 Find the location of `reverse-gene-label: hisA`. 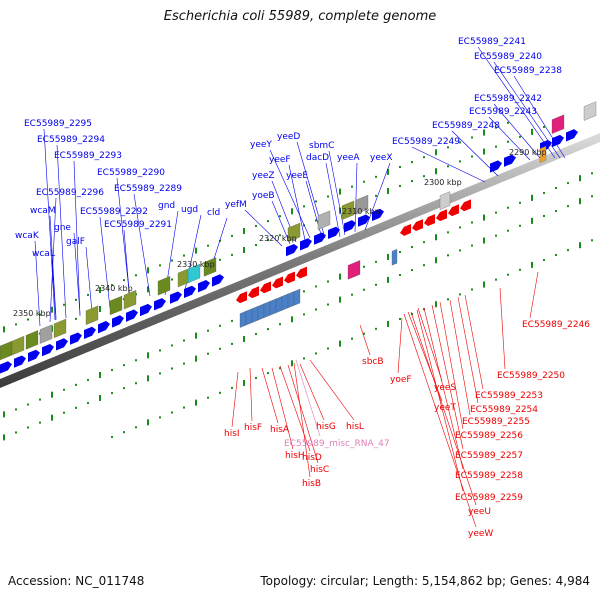

reverse-gene-label: hisA is located at coordinates (280, 430).